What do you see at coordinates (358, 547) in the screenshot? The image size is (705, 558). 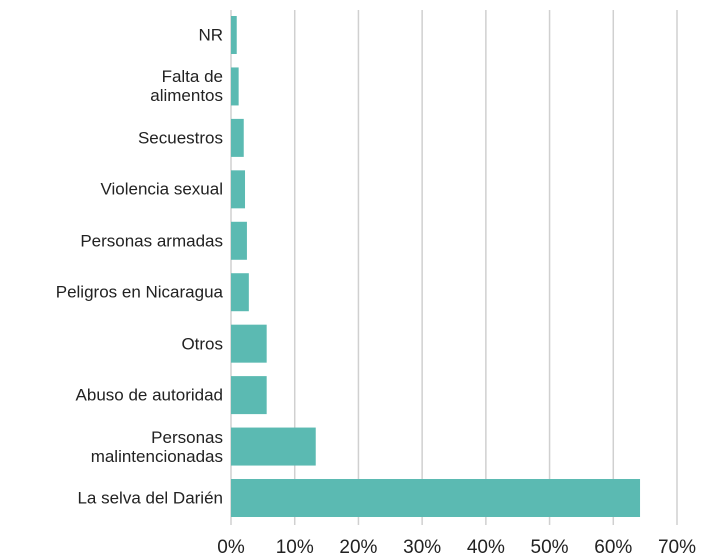 I see `x-tick-label: 20%` at bounding box center [358, 547].